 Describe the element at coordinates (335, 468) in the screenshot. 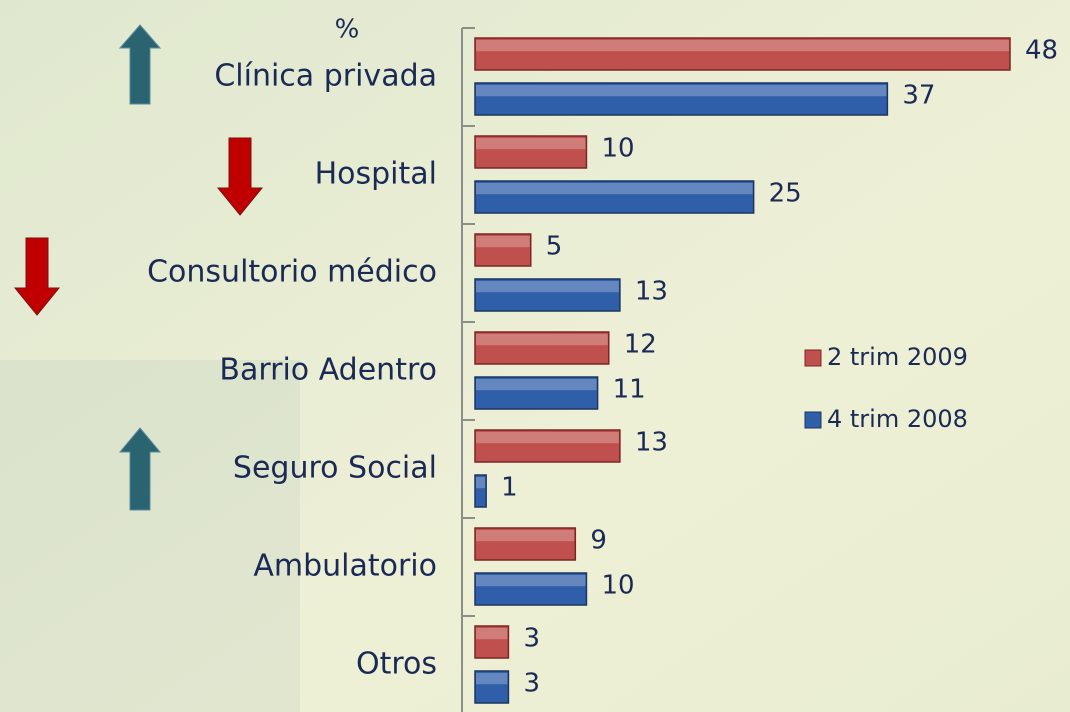

I see `category-label: Seguro Social` at that location.